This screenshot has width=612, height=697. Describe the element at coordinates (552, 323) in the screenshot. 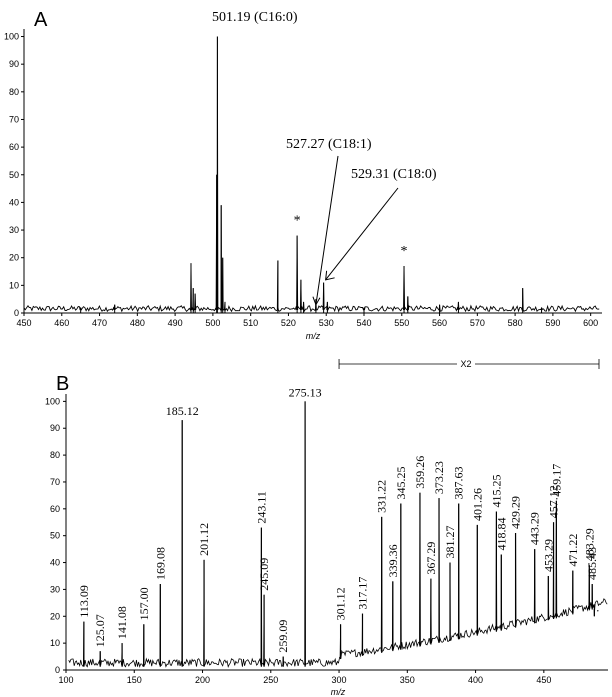

I see `x-tick-label-a: 590` at that location.